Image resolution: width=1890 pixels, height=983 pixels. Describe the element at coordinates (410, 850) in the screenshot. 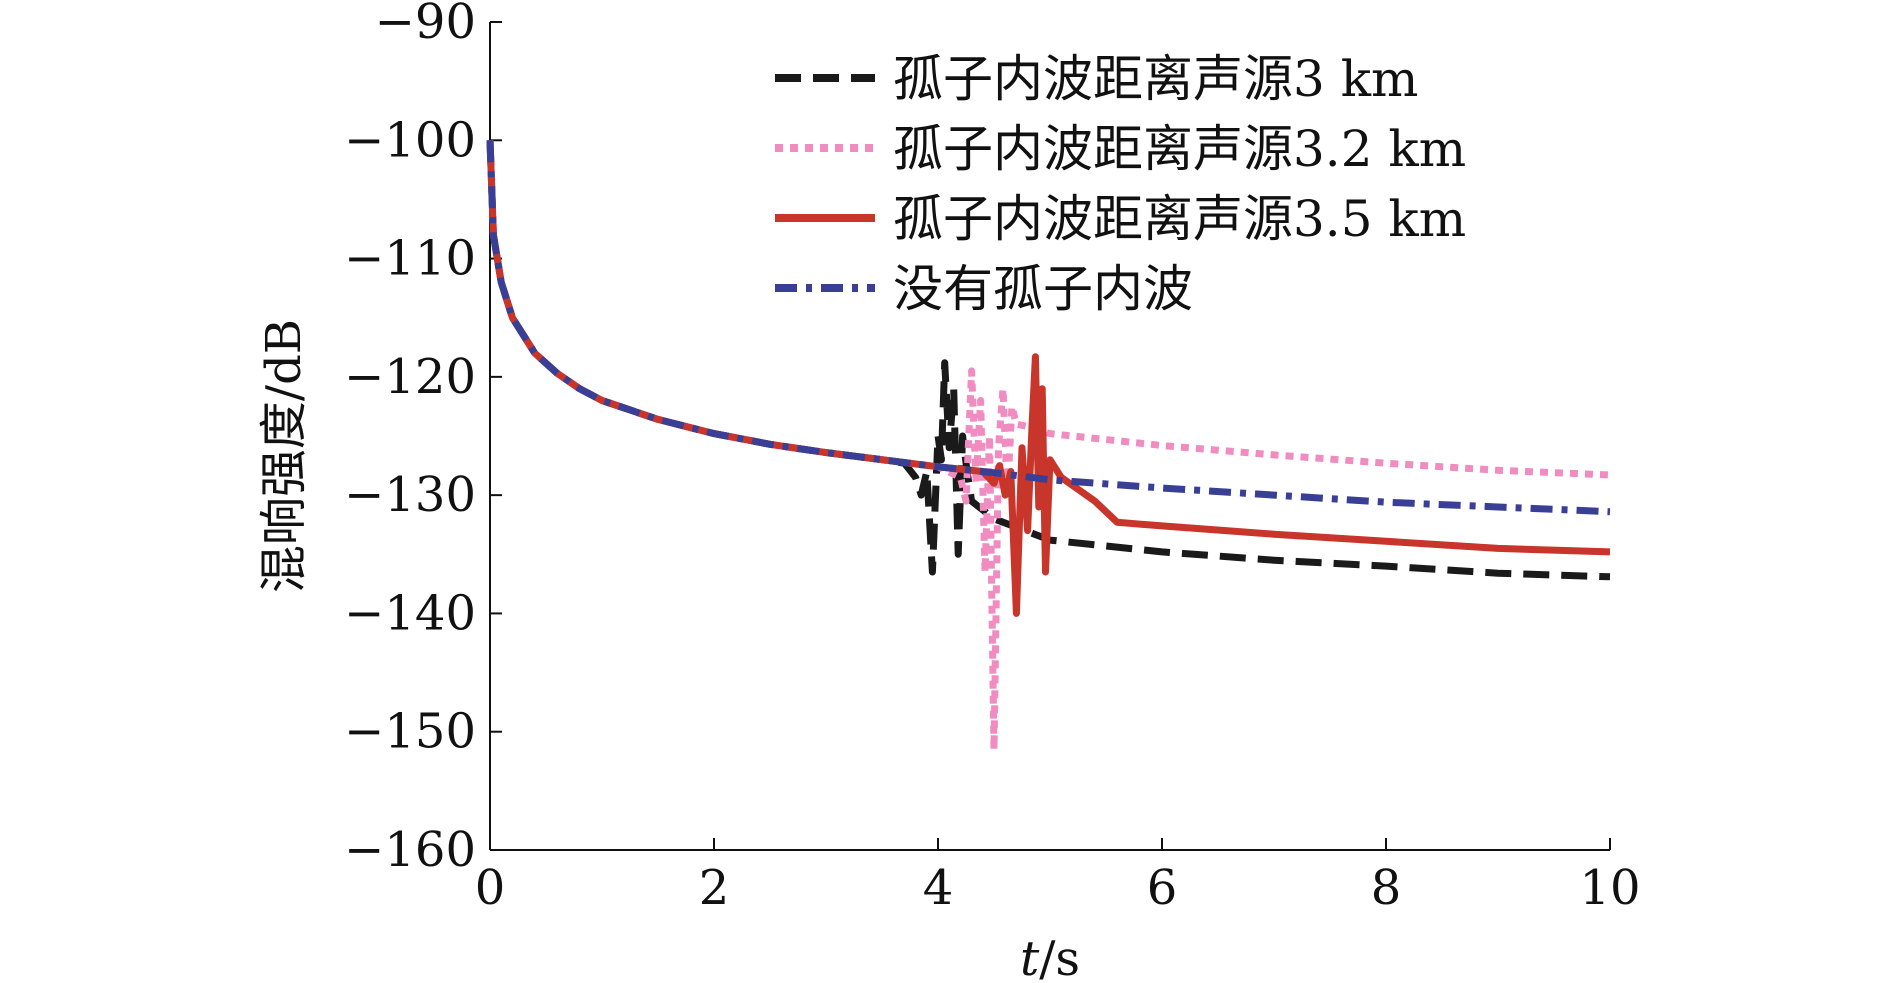

I see `y-tick-label: −160` at that location.